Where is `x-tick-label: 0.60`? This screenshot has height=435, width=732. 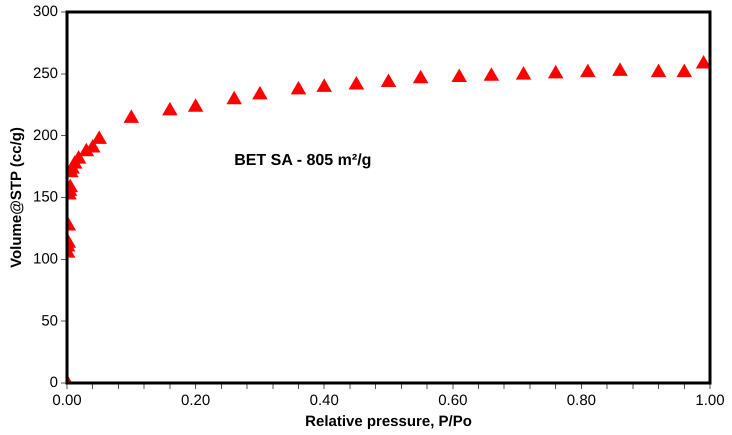 x-tick-label: 0.60 is located at coordinates (453, 401).